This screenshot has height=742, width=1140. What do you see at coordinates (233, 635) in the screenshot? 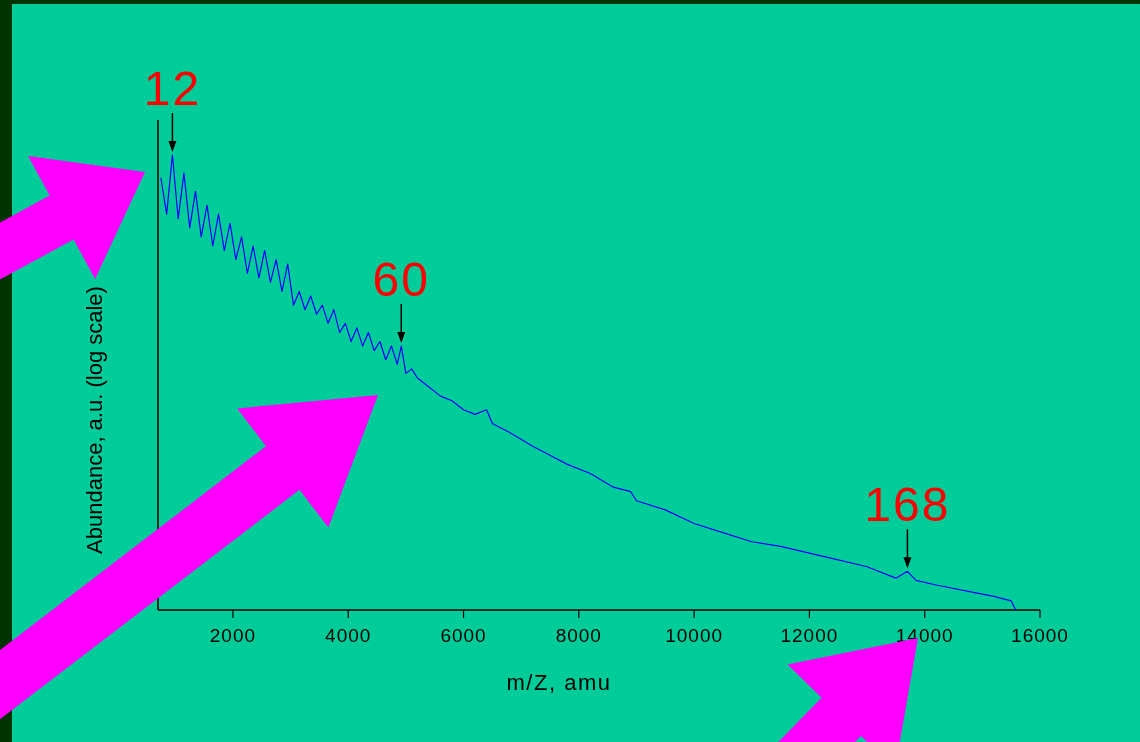
I see `x-tick-label: 2000` at bounding box center [233, 635].